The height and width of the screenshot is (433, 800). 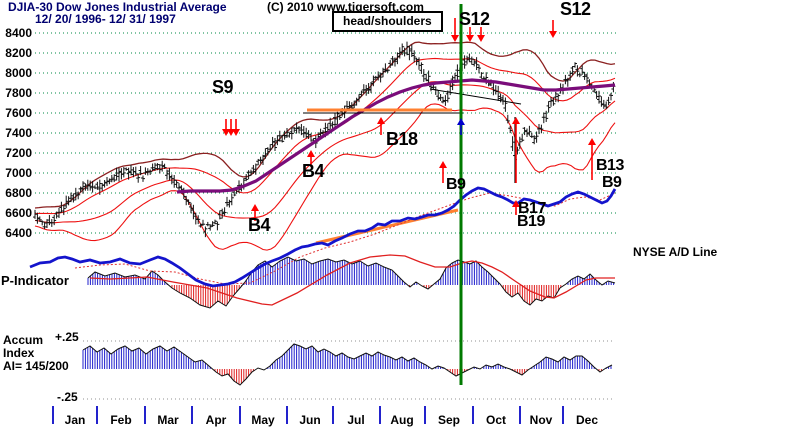 I want to click on chart-title: DJIA-30 Dow Jones Industrial Average, so click(x=117, y=7).